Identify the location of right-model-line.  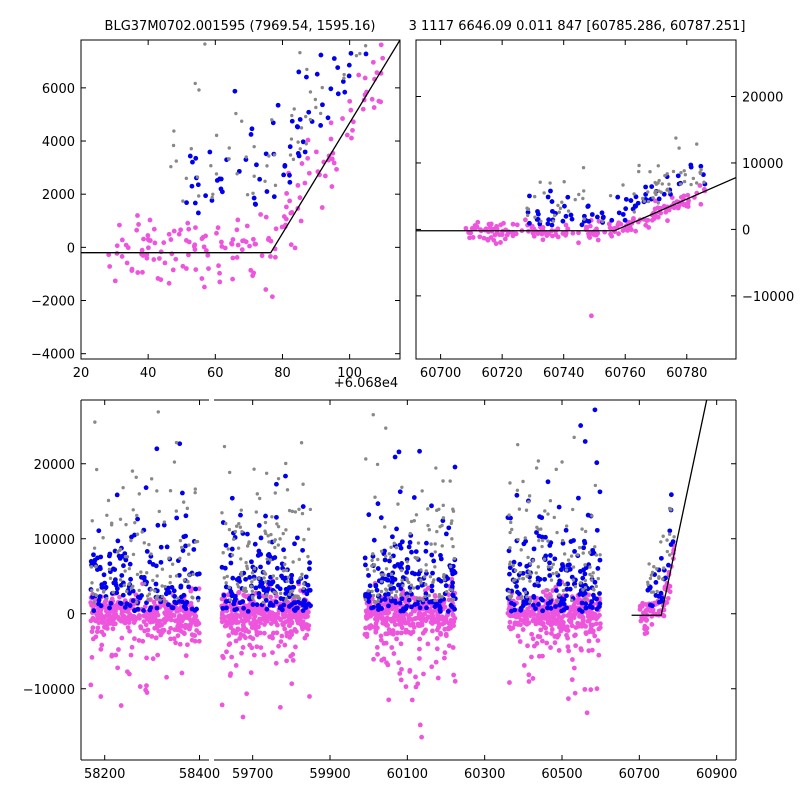
(576, 204).